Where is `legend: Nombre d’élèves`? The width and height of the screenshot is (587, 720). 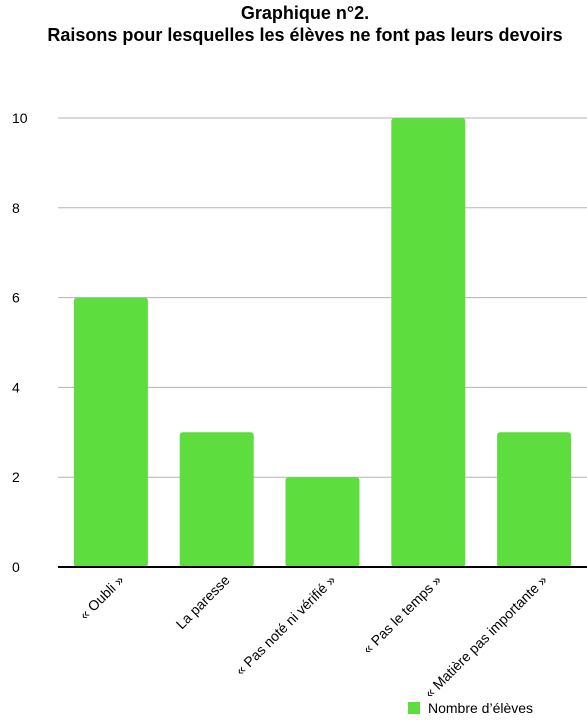
legend: Nombre d’élèves is located at coordinates (470, 708).